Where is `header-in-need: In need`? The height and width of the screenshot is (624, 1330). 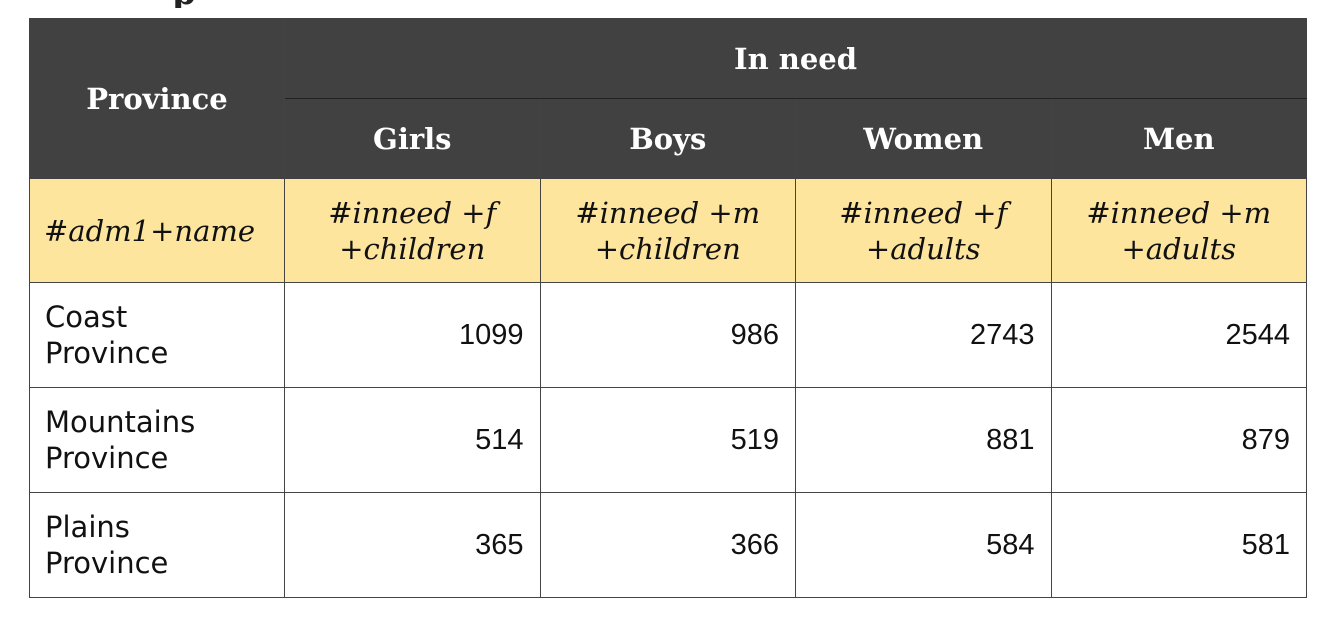
header-in-need: In need is located at coordinates (795, 58).